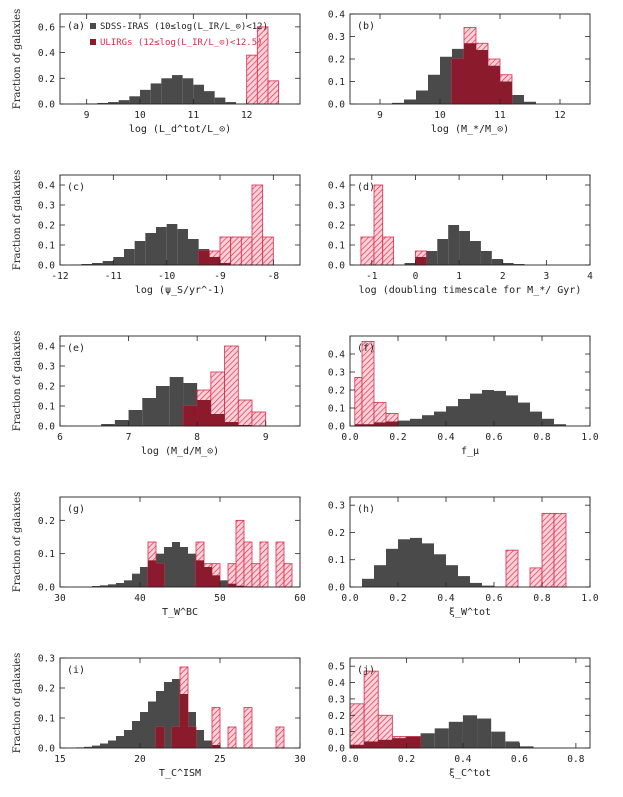 The image size is (623, 797). What do you see at coordinates (372, 276) in the screenshot?
I see `x-tick-label: -1` at bounding box center [372, 276].